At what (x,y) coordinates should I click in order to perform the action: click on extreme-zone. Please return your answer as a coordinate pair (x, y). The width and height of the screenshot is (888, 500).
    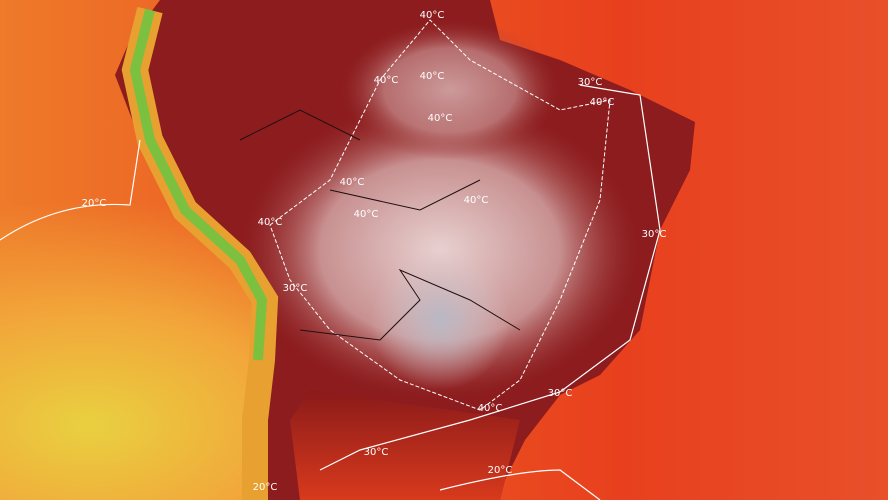
    Looking at the image, I should click on (440, 320).